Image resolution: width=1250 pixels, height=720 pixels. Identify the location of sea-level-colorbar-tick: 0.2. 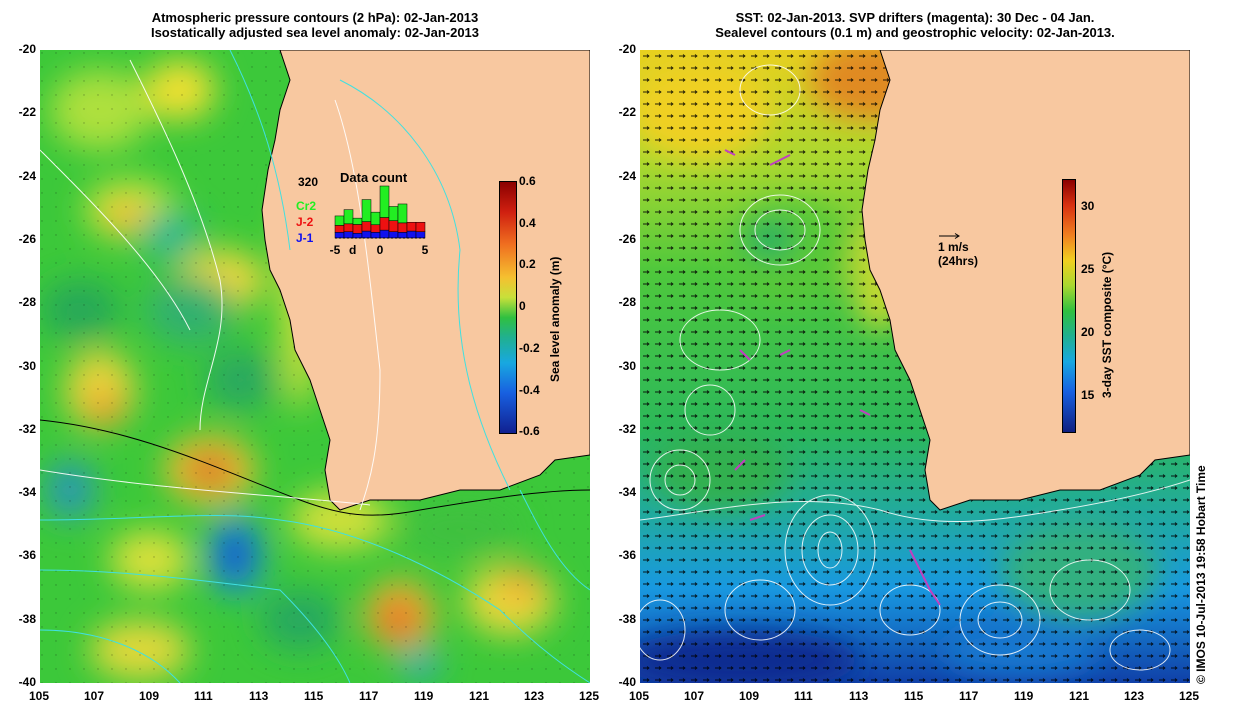
(527, 264).